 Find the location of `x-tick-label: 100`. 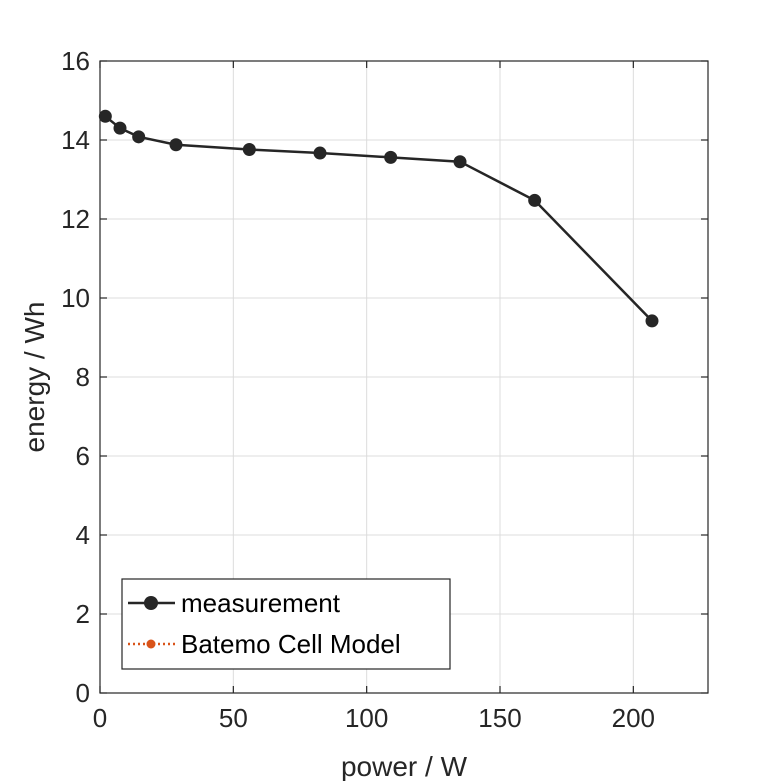

x-tick-label: 100 is located at coordinates (366, 718).